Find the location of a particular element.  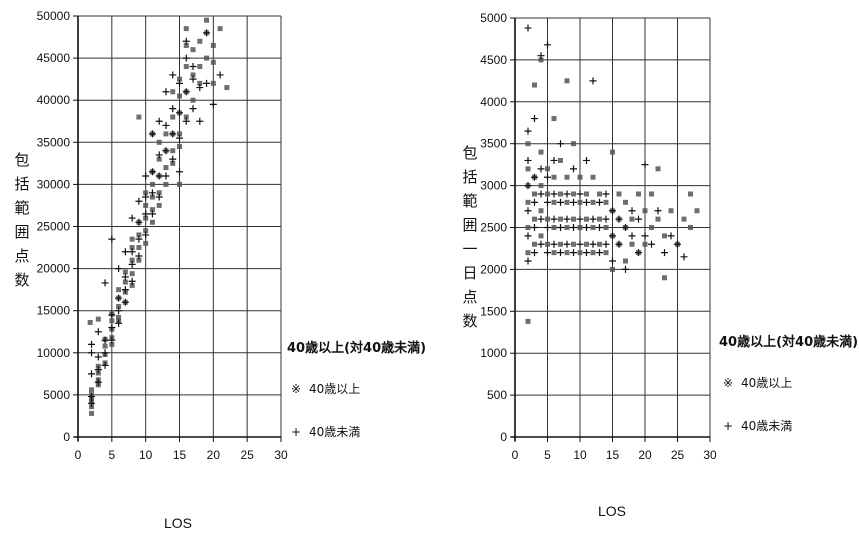

chart1-legend-label: 40歳未満 is located at coordinates (334, 432).